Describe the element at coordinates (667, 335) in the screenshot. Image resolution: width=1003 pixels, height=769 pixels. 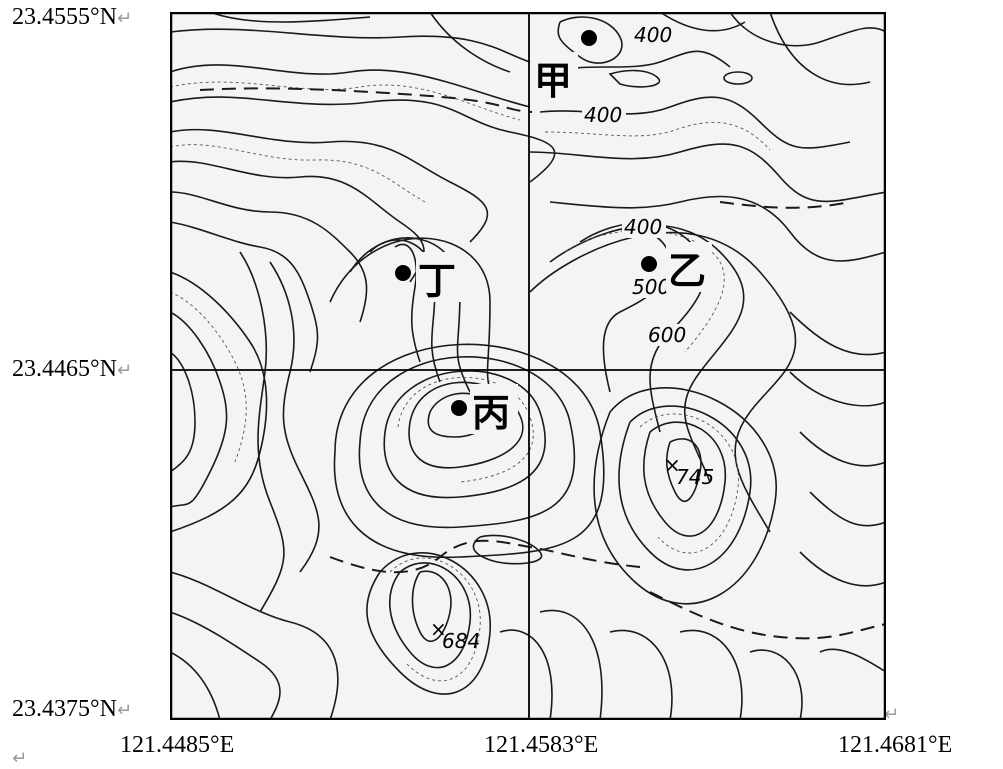
I see `contour-label-600: 600` at that location.